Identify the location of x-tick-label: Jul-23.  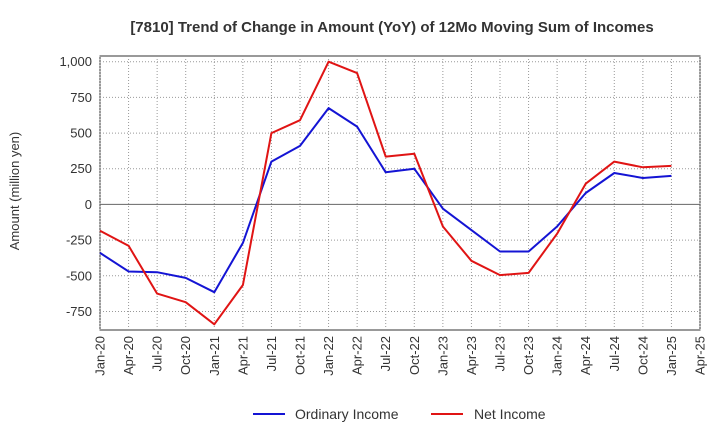
(500, 353).